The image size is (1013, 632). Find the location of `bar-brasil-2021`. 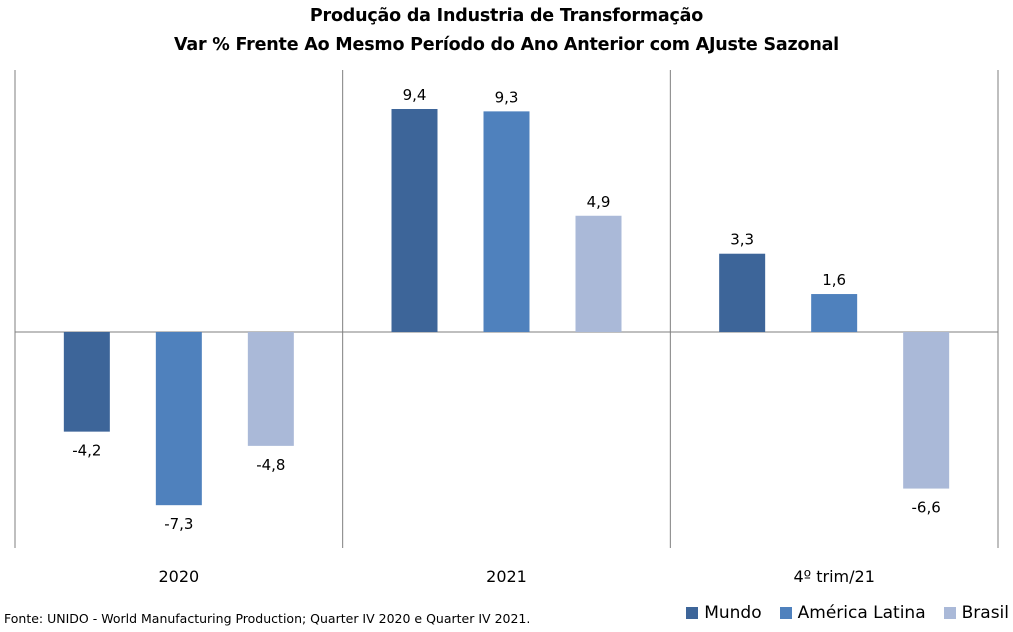

bar-brasil-2021 is located at coordinates (598, 273).